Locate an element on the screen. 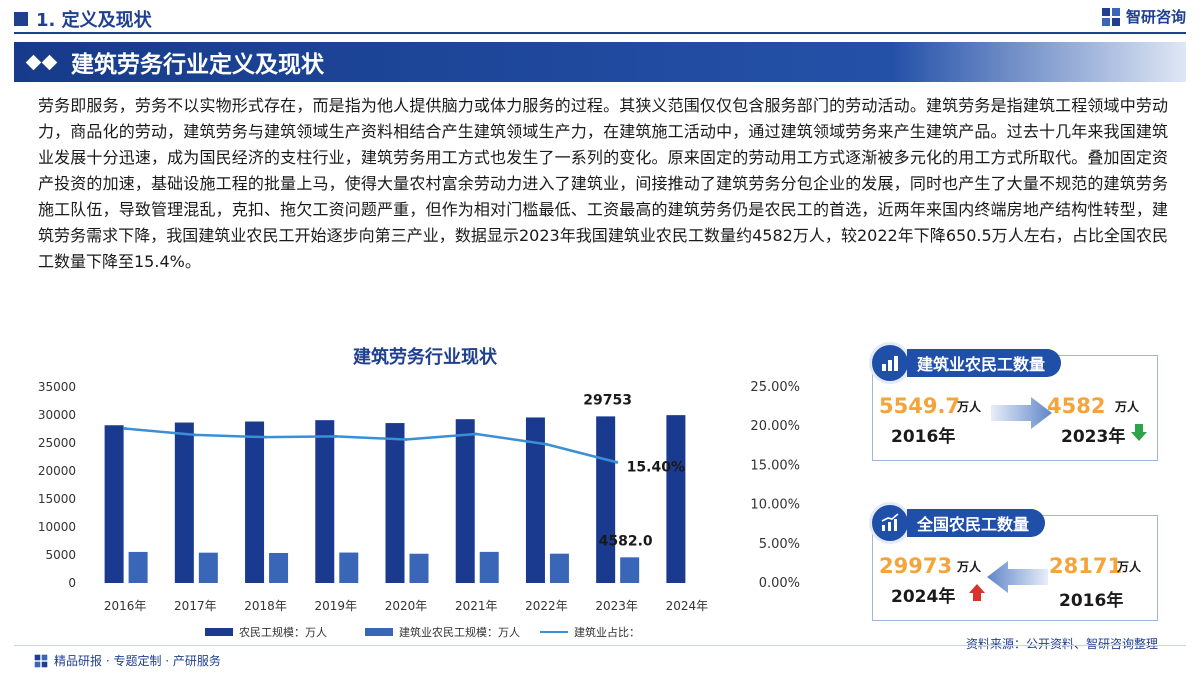 This screenshot has width=1200, height=674. x-axis-tick-label: 2022年 is located at coordinates (546, 606).